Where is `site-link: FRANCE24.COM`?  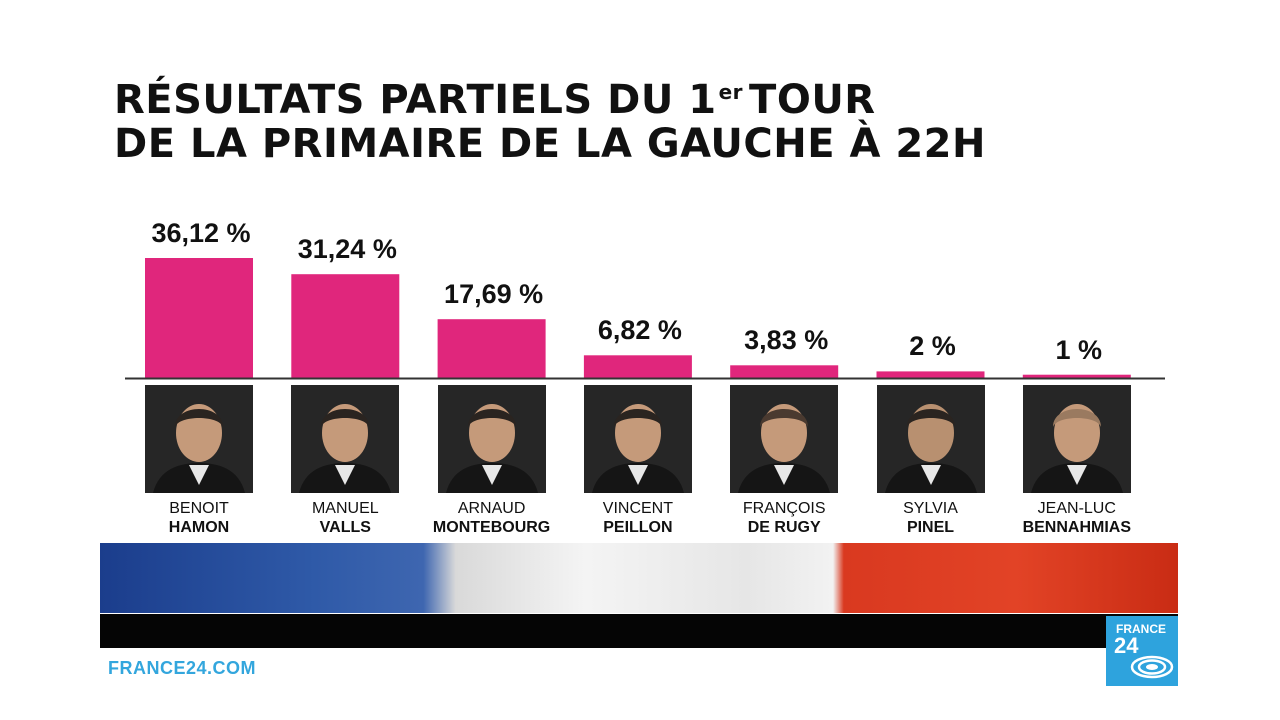 site-link: FRANCE24.COM is located at coordinates (182, 668).